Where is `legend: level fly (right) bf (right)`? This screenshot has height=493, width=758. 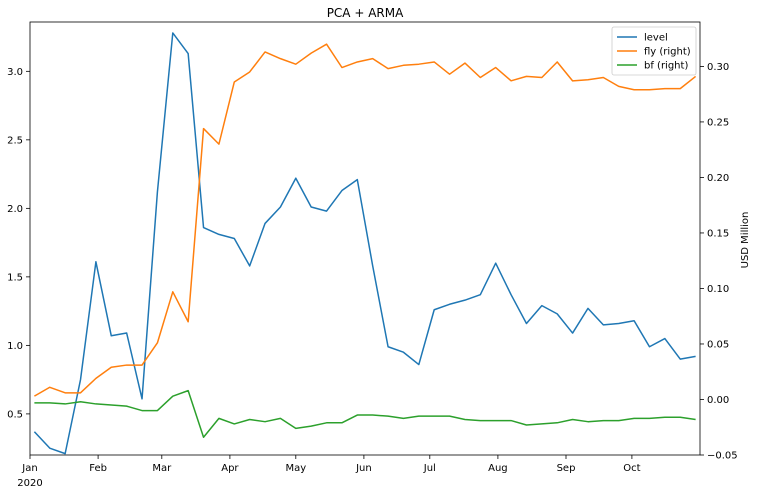 legend: level fly (right) bf (right) is located at coordinates (654, 51).